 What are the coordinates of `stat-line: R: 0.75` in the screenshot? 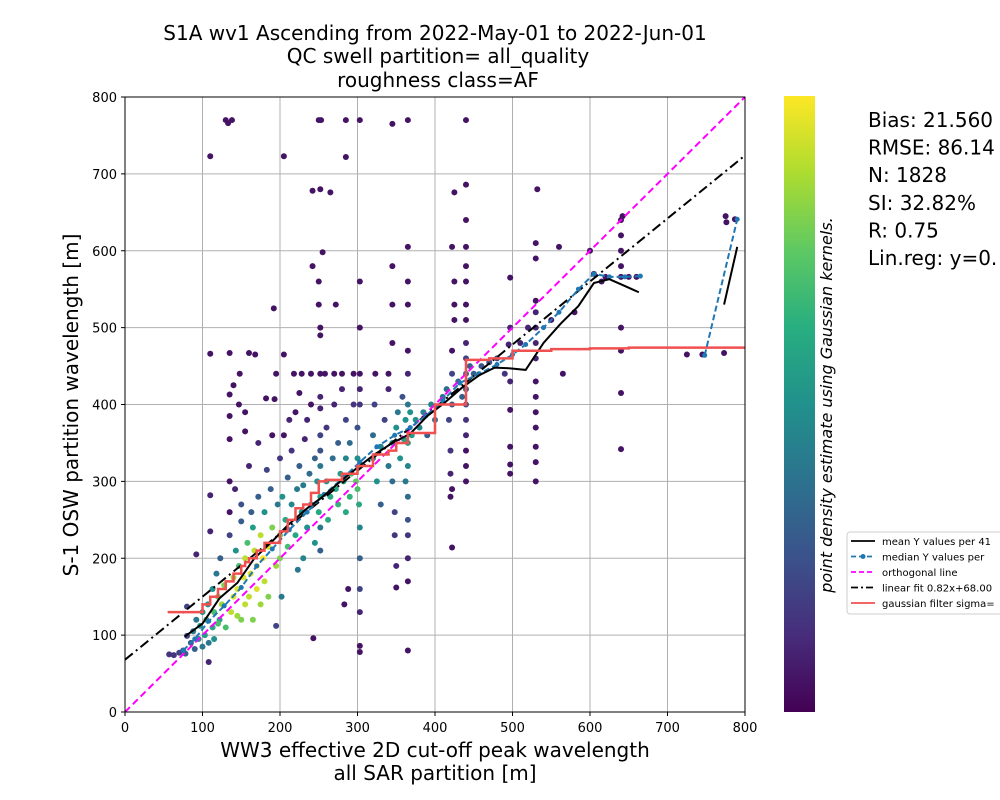 It's located at (903, 230).